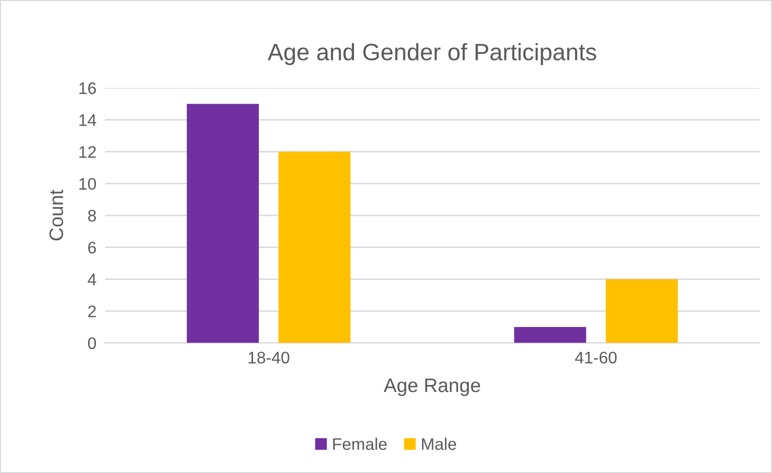 Image resolution: width=772 pixels, height=473 pixels. Describe the element at coordinates (87, 152) in the screenshot. I see `y-tick-label: 12` at that location.